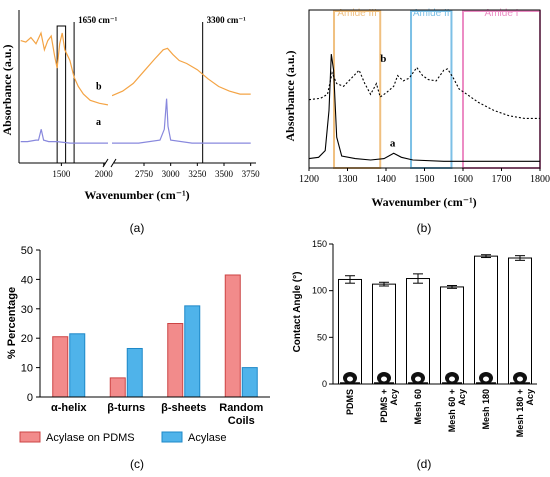 The image size is (550, 477). I want to click on region-label-amide-i: Amide I, so click(502, 13).